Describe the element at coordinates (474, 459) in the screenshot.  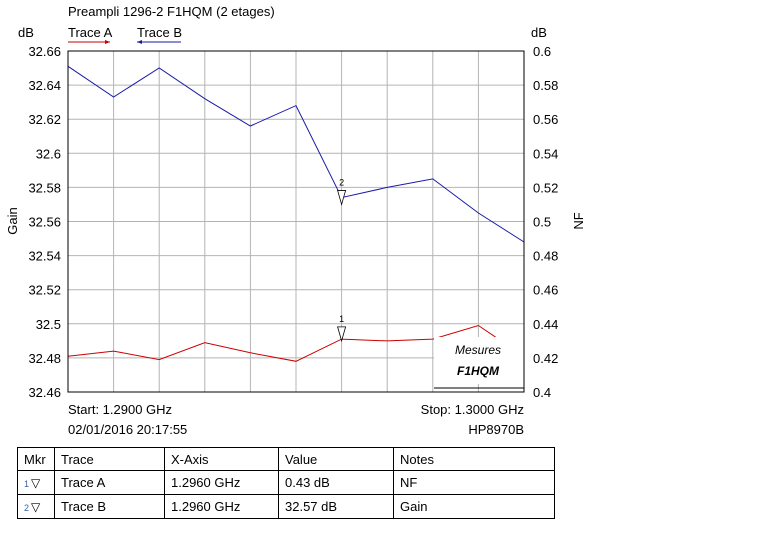
I see `col-notes: Notes` at that location.